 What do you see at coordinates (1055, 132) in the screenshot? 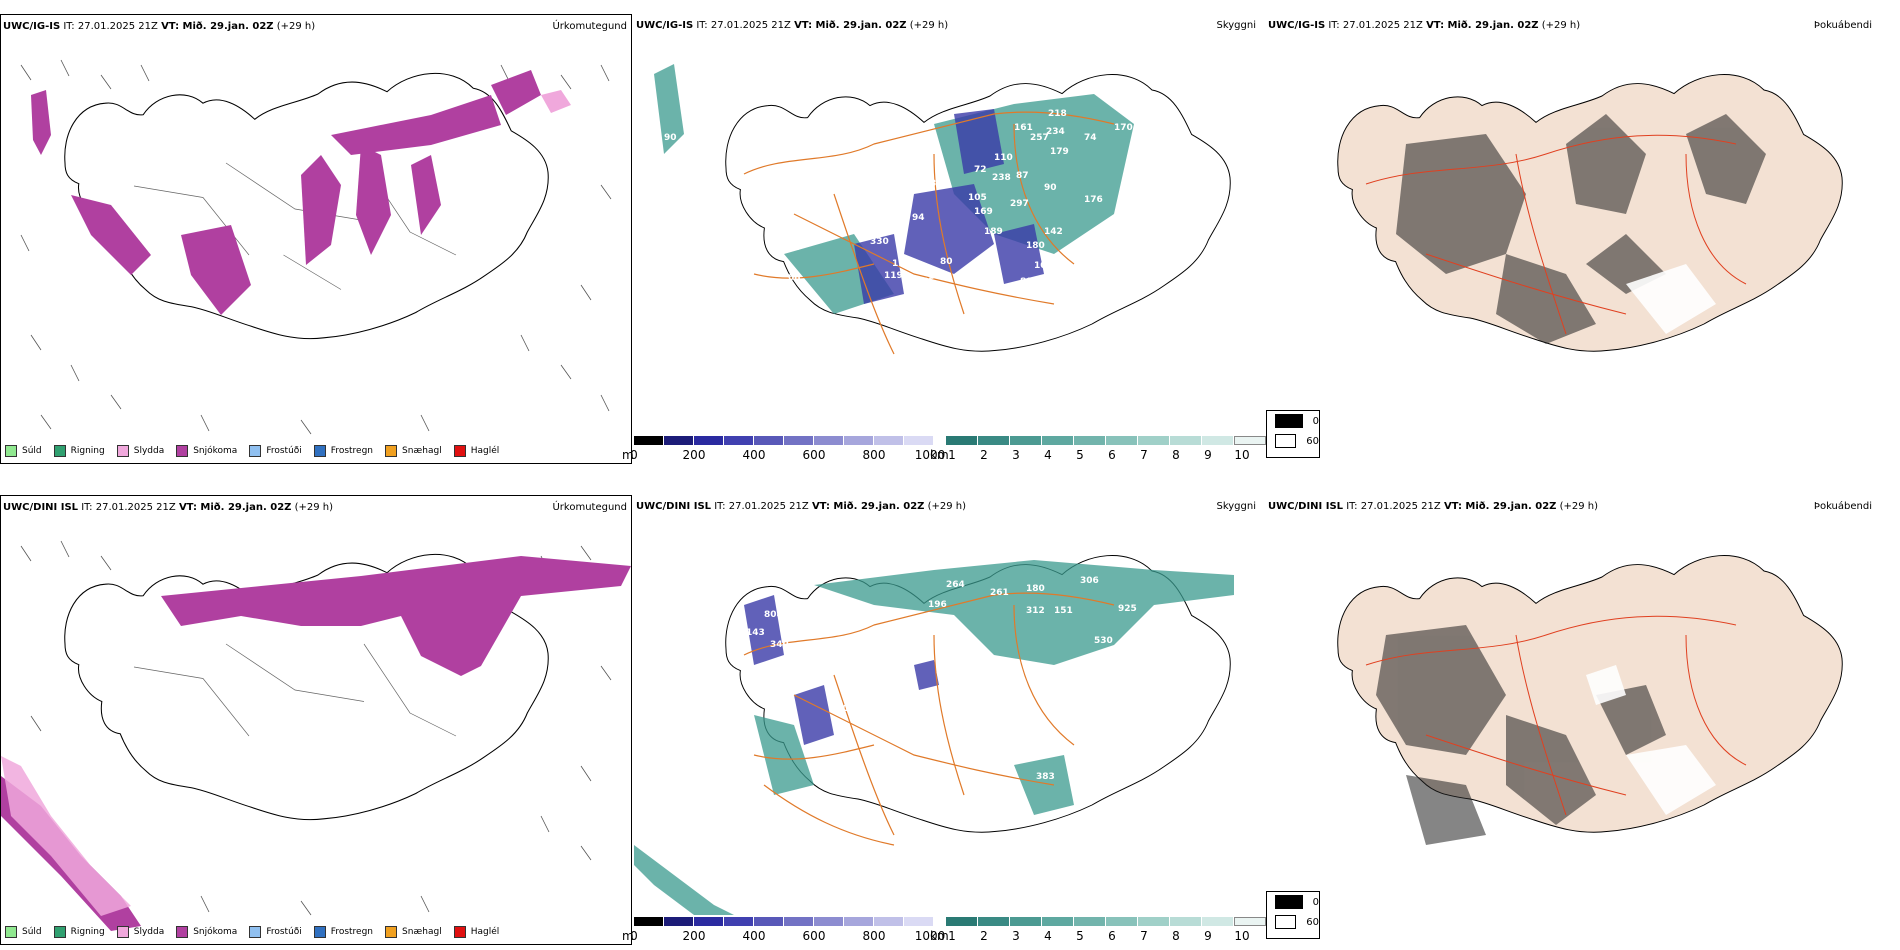
I see `svg-text: 234` at bounding box center [1055, 132].